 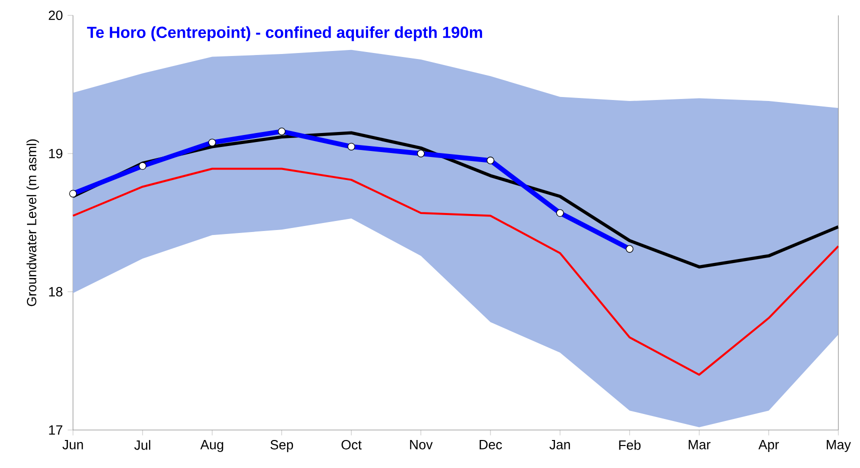 What do you see at coordinates (352, 445) in the screenshot?
I see `x-tick-label: Oct` at bounding box center [352, 445].